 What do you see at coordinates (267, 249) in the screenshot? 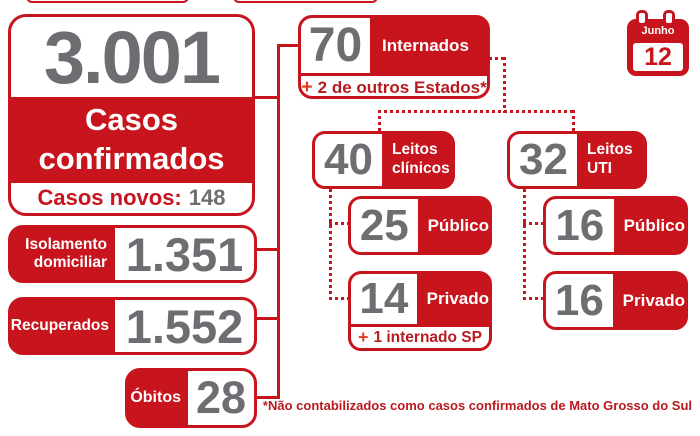
I see `bracket-stub-isolamento` at bounding box center [267, 249].